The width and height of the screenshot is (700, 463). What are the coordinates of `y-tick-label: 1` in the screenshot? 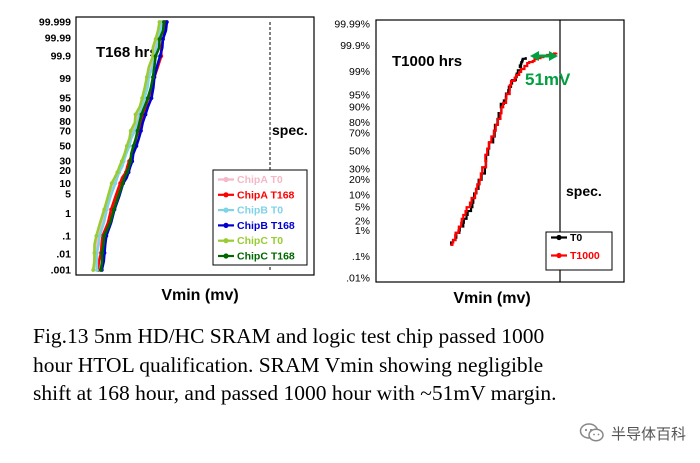 It's located at (68, 214).